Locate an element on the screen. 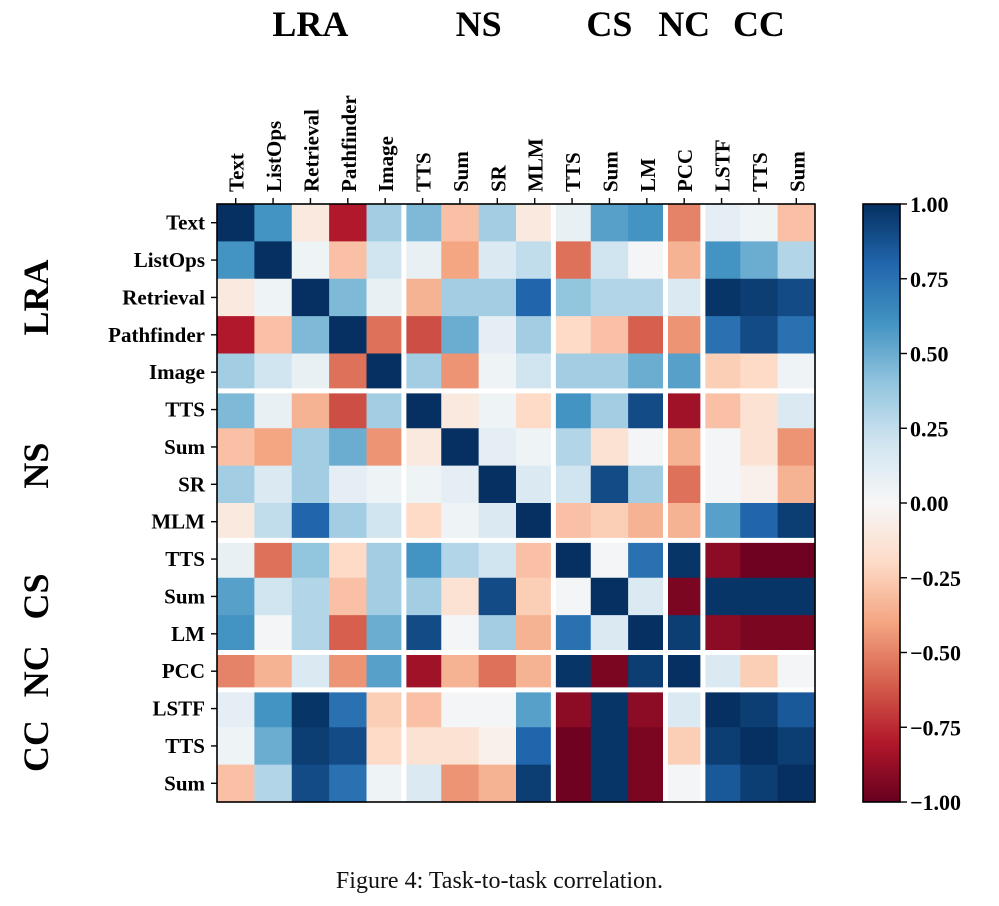 The width and height of the screenshot is (999, 906). x-tick-label: TTS is located at coordinates (424, 172).